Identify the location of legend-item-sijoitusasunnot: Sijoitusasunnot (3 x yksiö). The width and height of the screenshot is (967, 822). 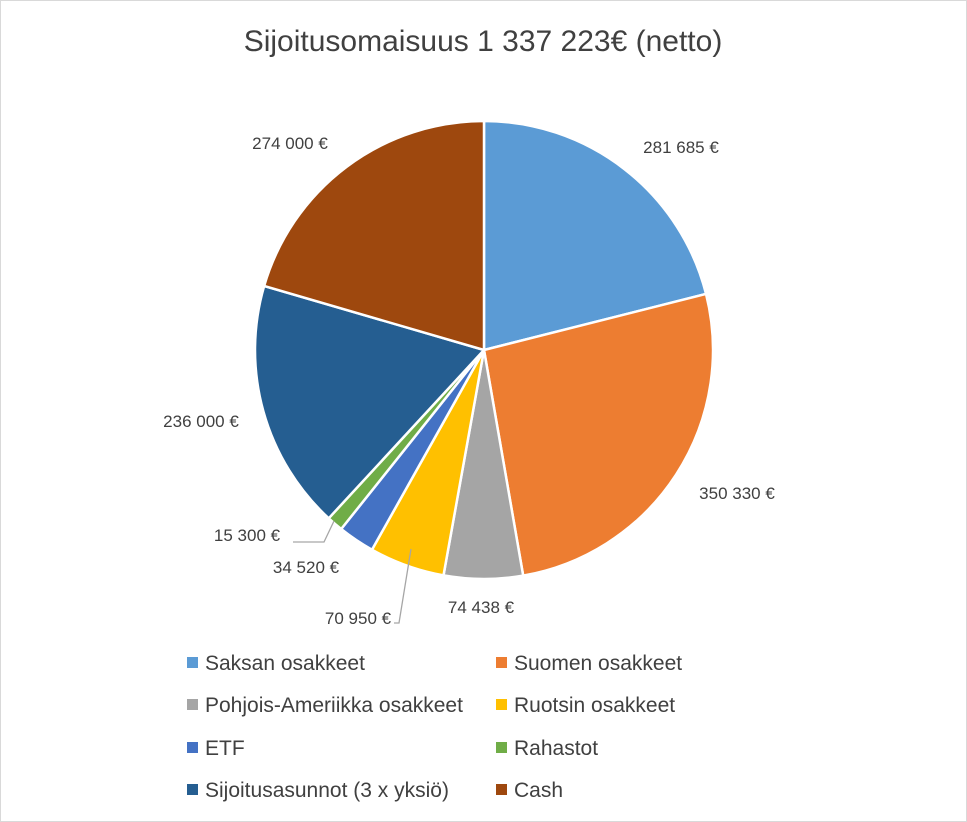
(318, 790).